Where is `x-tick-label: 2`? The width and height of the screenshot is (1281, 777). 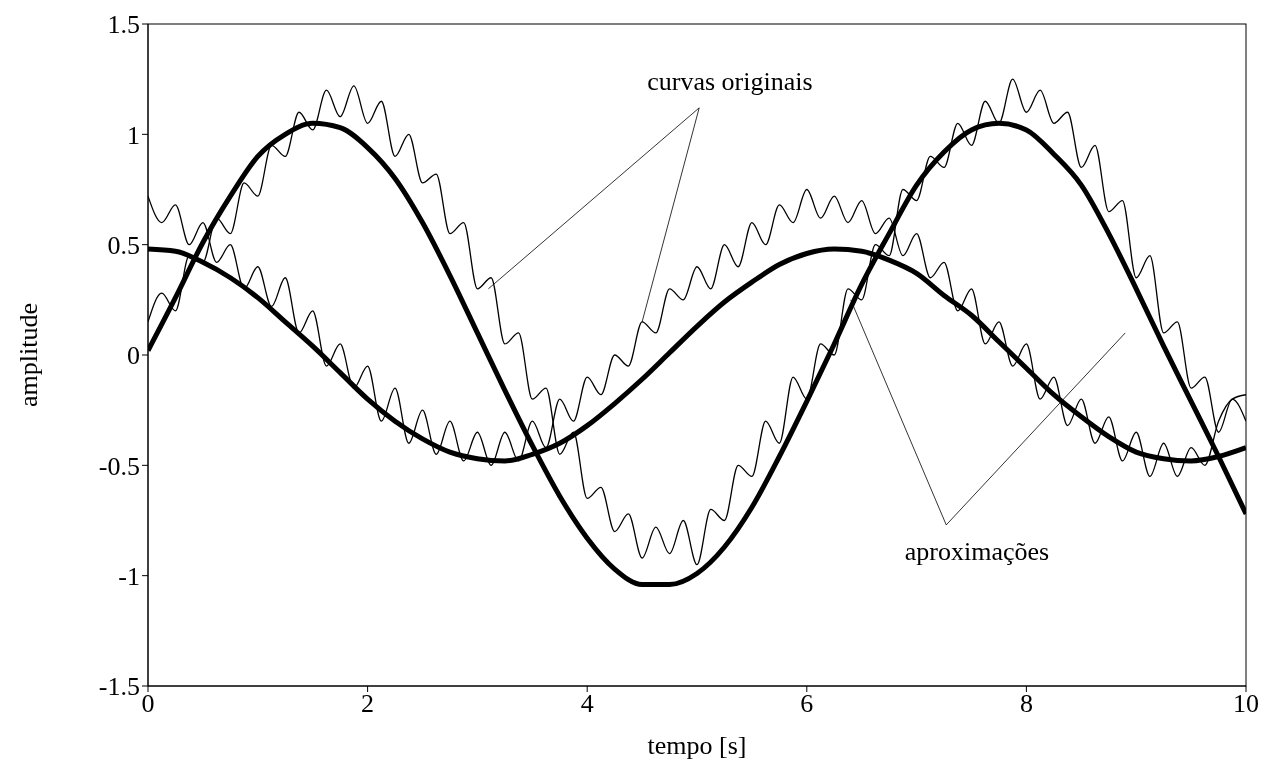
x-tick-label: 2 is located at coordinates (368, 704).